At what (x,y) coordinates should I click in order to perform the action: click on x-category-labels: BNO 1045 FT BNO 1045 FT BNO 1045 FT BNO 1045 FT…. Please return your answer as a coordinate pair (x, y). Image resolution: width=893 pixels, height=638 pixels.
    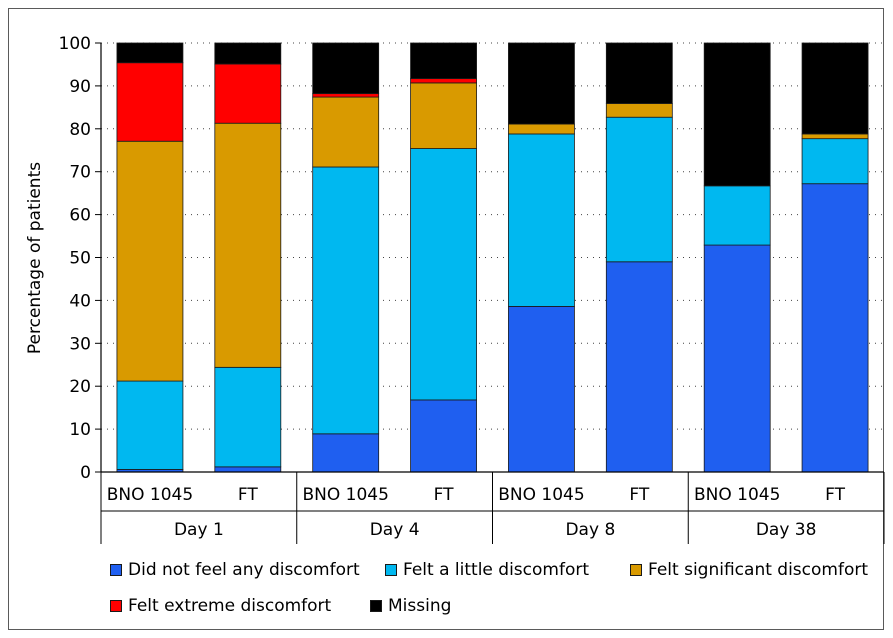
    Looking at the image, I should click on (476, 512).